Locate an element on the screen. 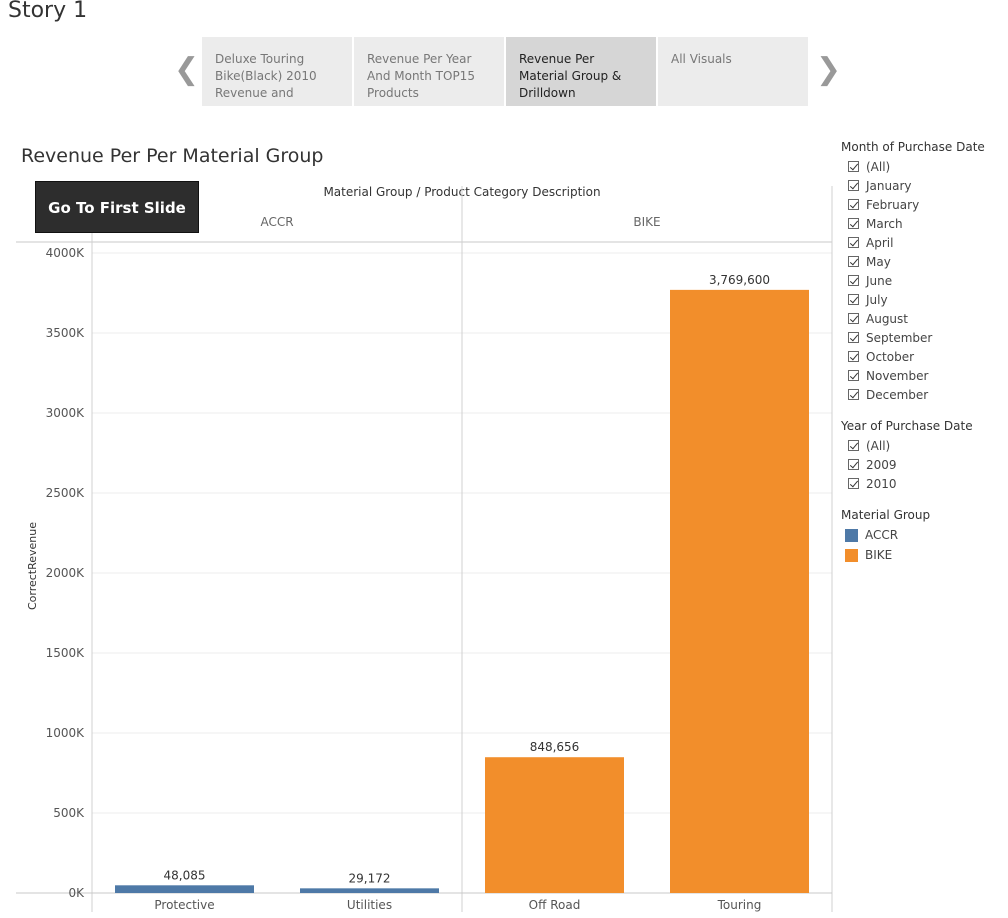 The width and height of the screenshot is (1008, 918). bar-protective is located at coordinates (184, 889).